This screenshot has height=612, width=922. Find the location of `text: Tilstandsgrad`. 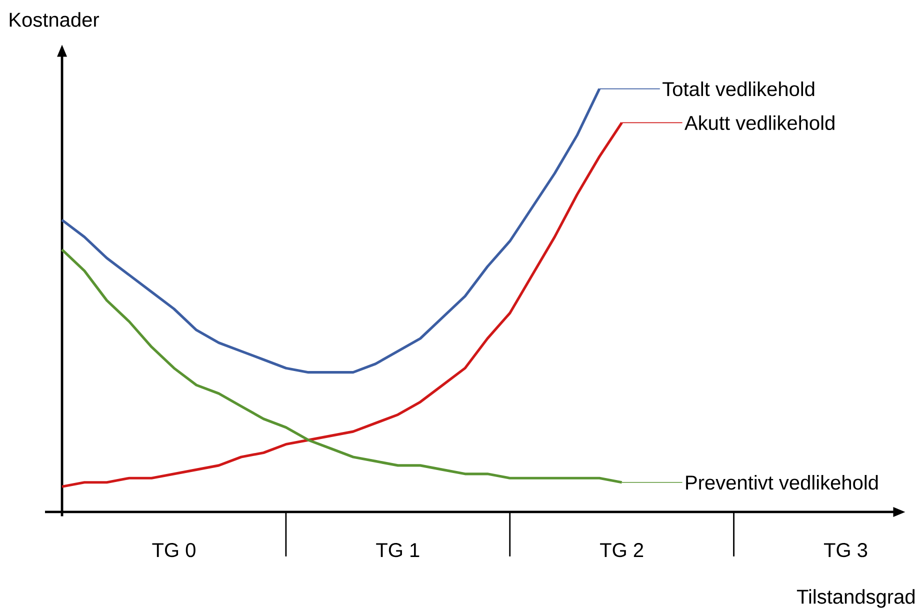

text: Tilstandsgrad is located at coordinates (855, 598).